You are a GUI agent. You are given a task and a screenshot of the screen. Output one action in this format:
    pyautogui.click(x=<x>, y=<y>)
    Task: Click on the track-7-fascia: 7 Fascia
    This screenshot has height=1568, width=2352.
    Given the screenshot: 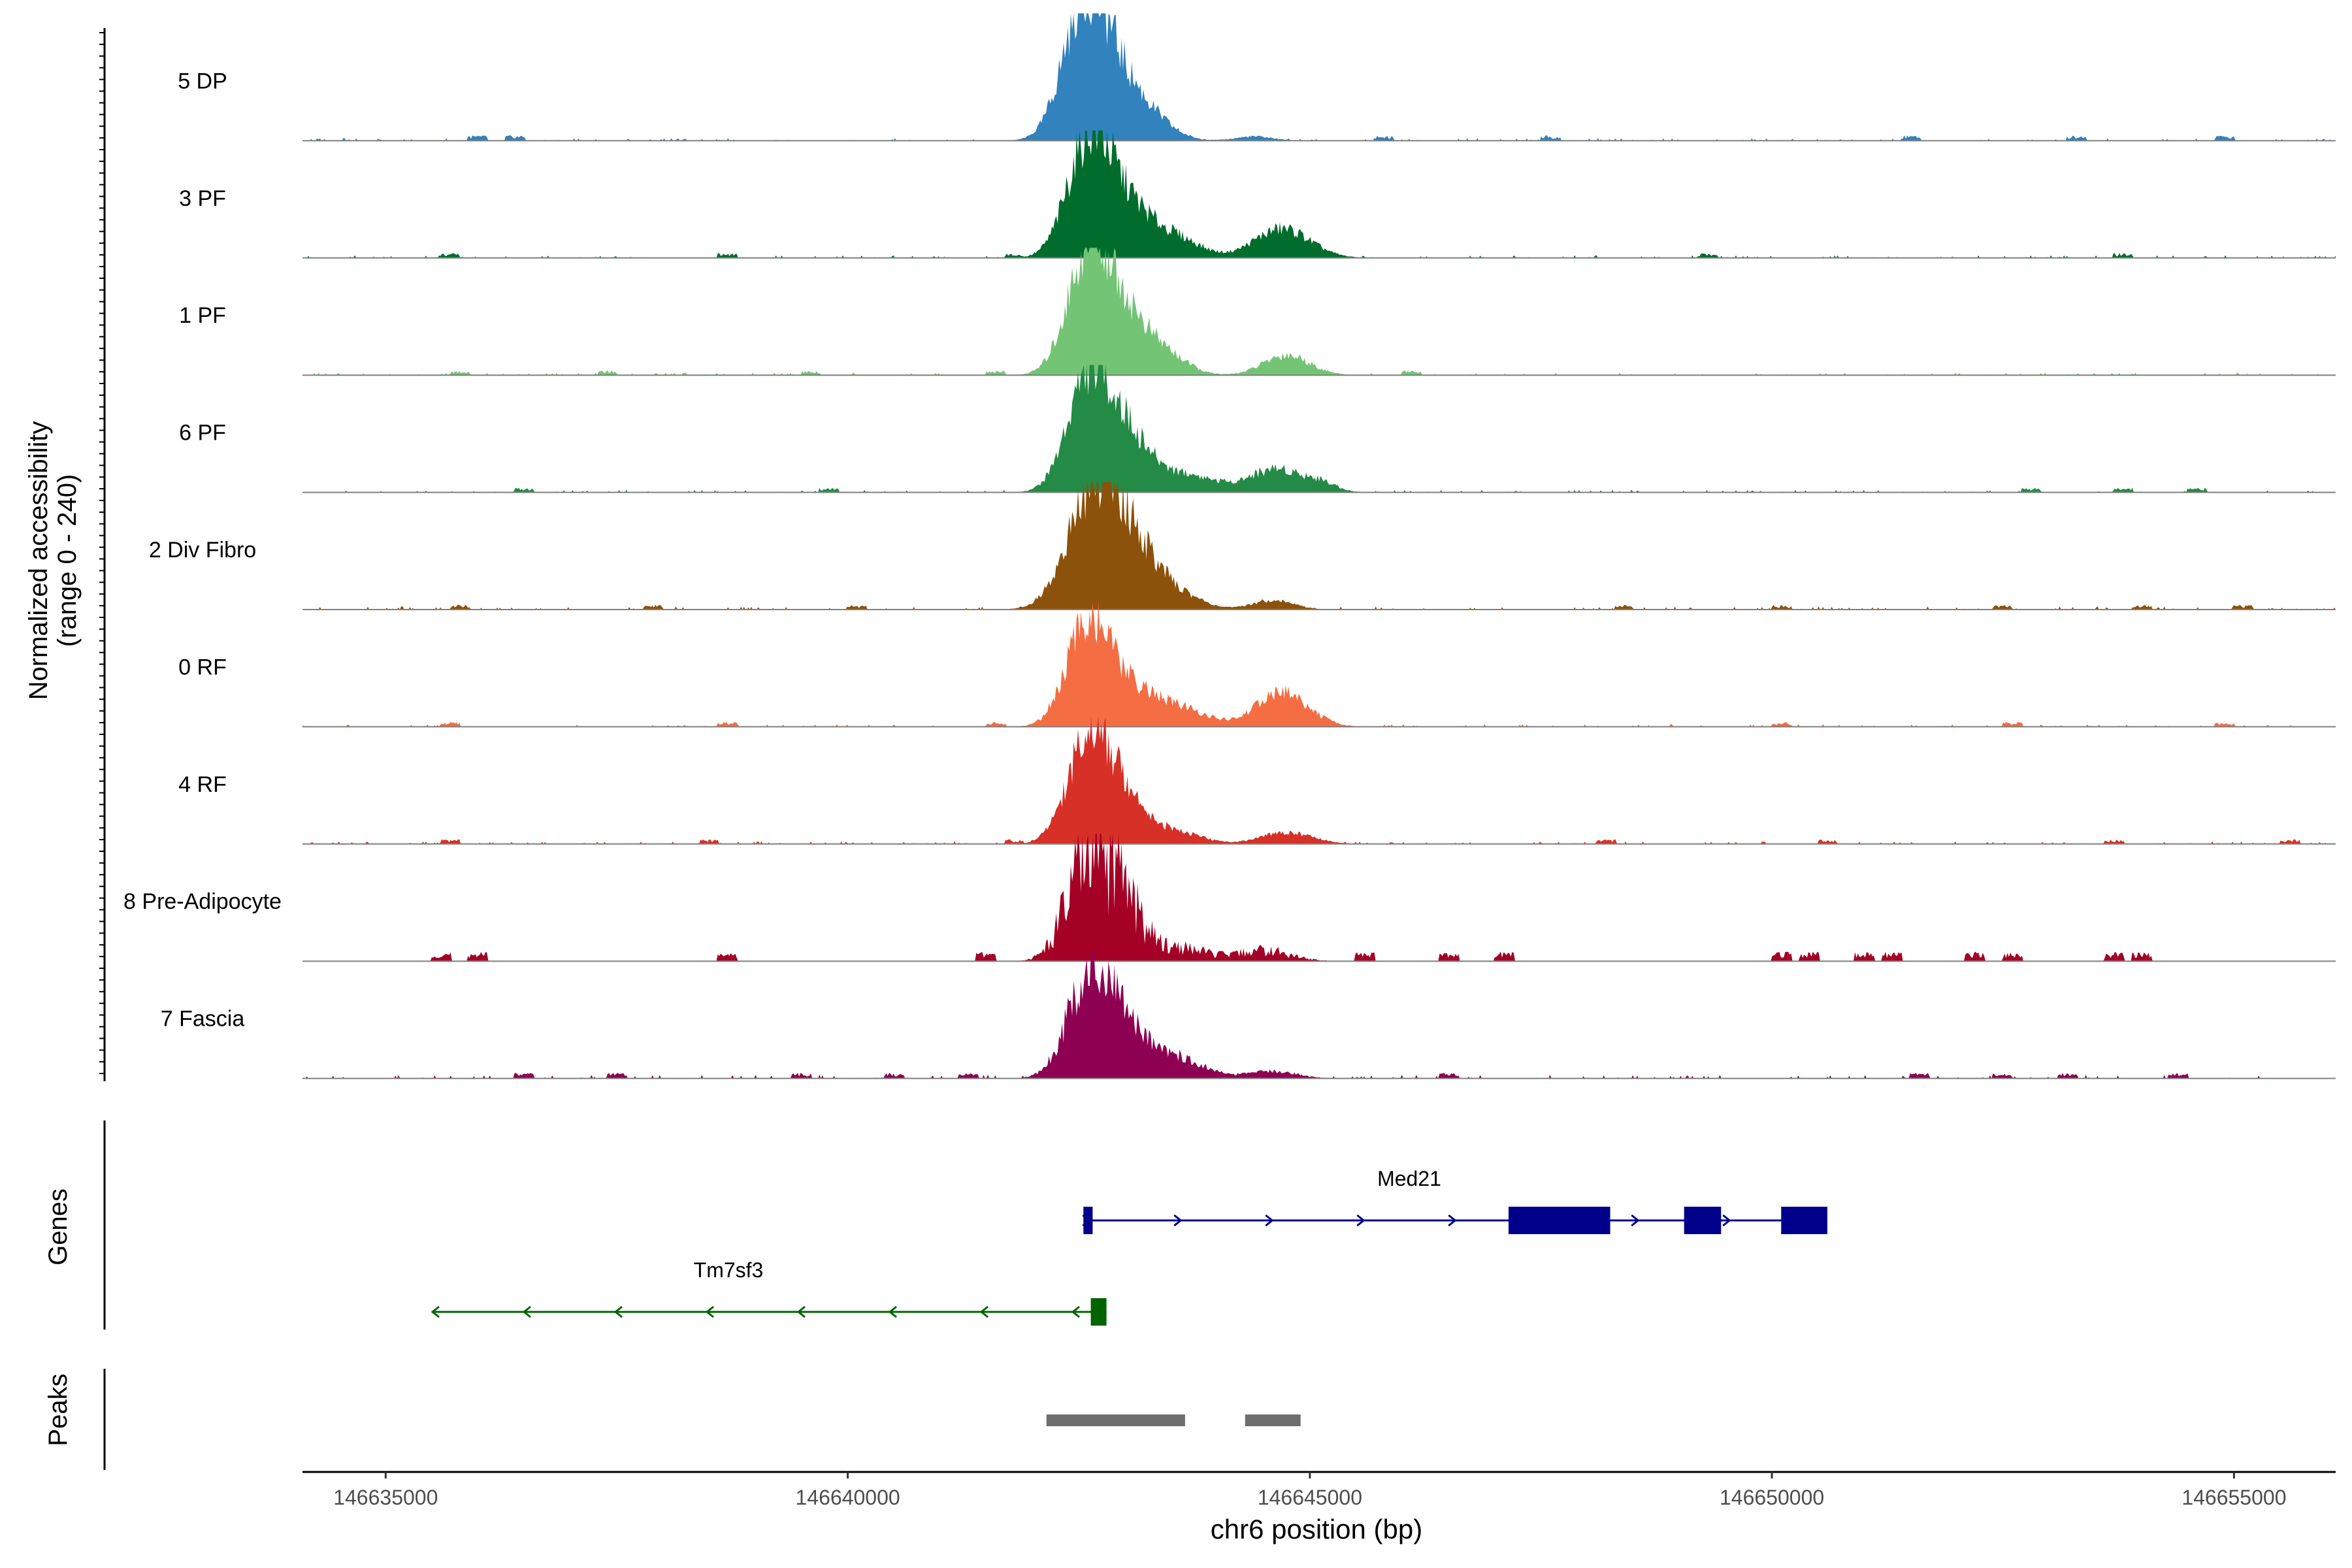 What is the action you would take?
    pyautogui.click(x=1248, y=1015)
    